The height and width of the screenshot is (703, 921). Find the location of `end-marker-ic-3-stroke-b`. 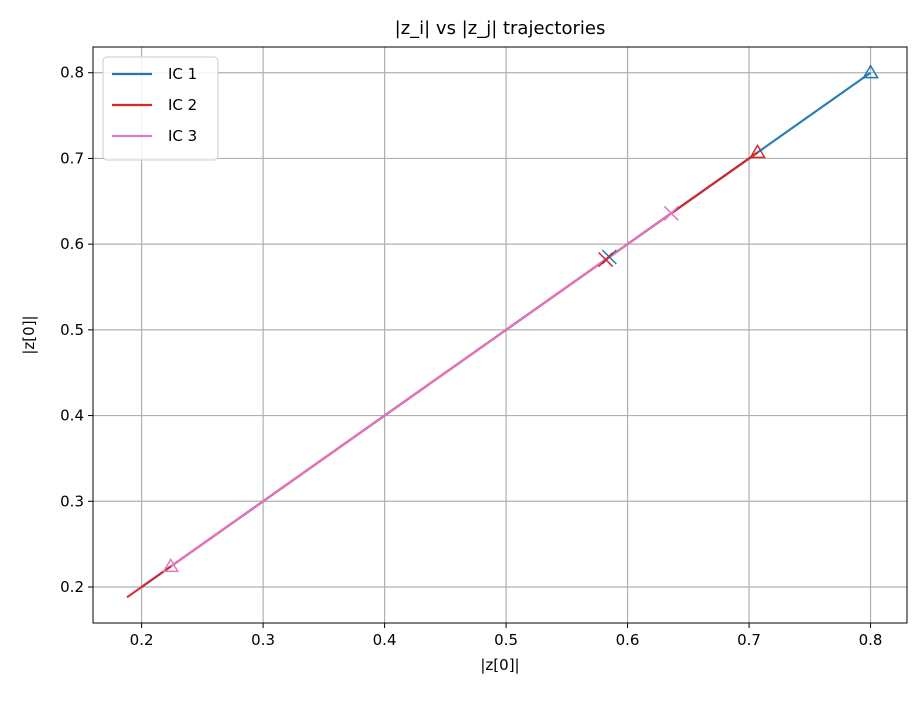

end-marker-ic-3-stroke-b is located at coordinates (671, 213).